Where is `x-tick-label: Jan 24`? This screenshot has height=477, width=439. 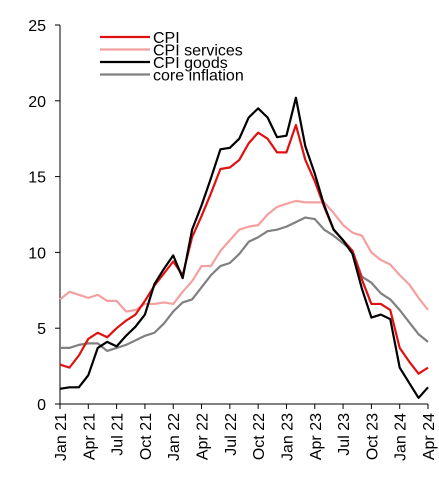 x-tick-label: Jan 24 is located at coordinates (401, 437).